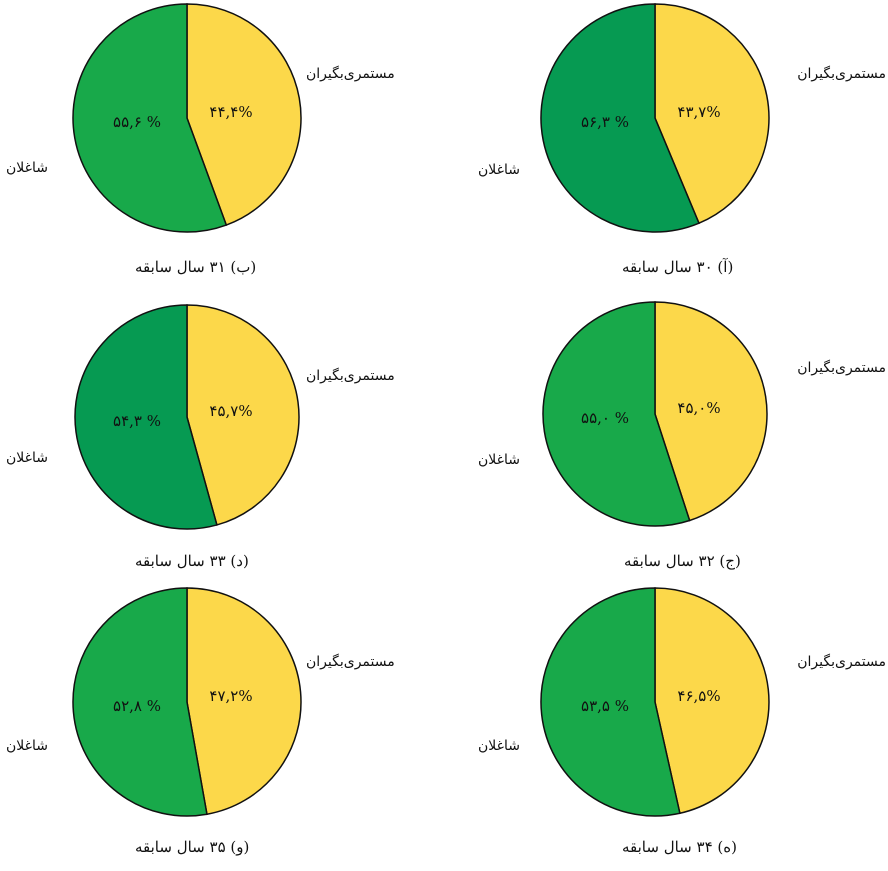 This screenshot has height=871, width=888. Describe the element at coordinates (137, 421) in the screenshot. I see `data-label-employees: ۵۴,۳ %` at that location.